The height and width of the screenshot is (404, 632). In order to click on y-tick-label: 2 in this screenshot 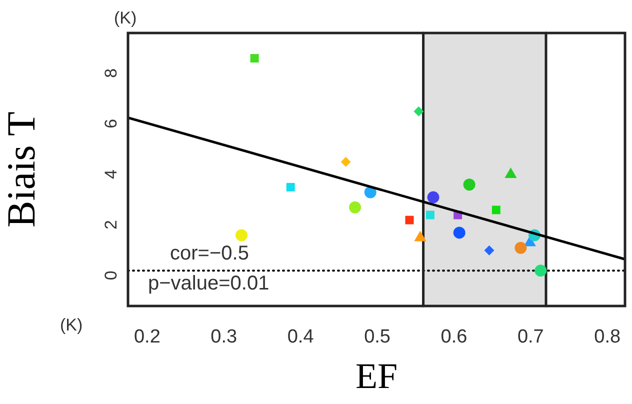, I will do `click(111, 225)`.